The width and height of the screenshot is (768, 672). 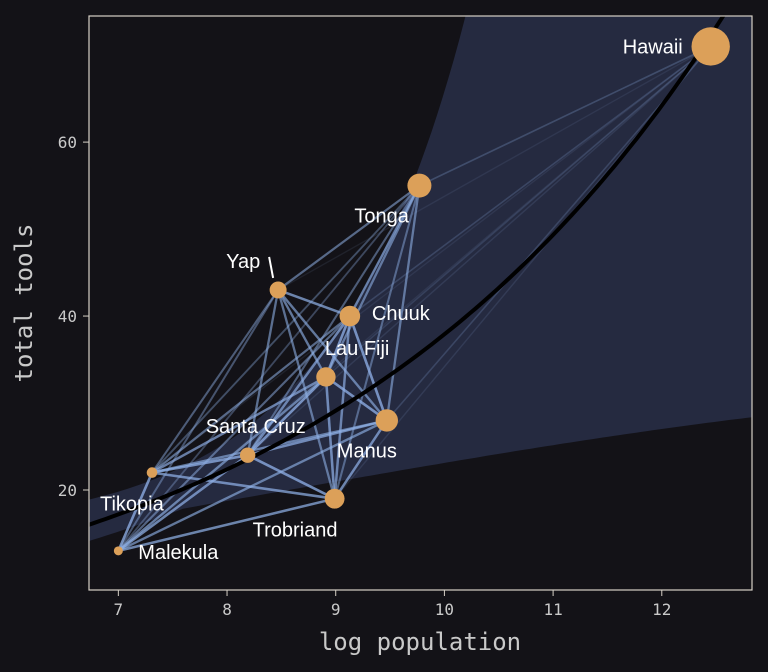 I want to click on label-malekula: Malekula, so click(x=178, y=553).